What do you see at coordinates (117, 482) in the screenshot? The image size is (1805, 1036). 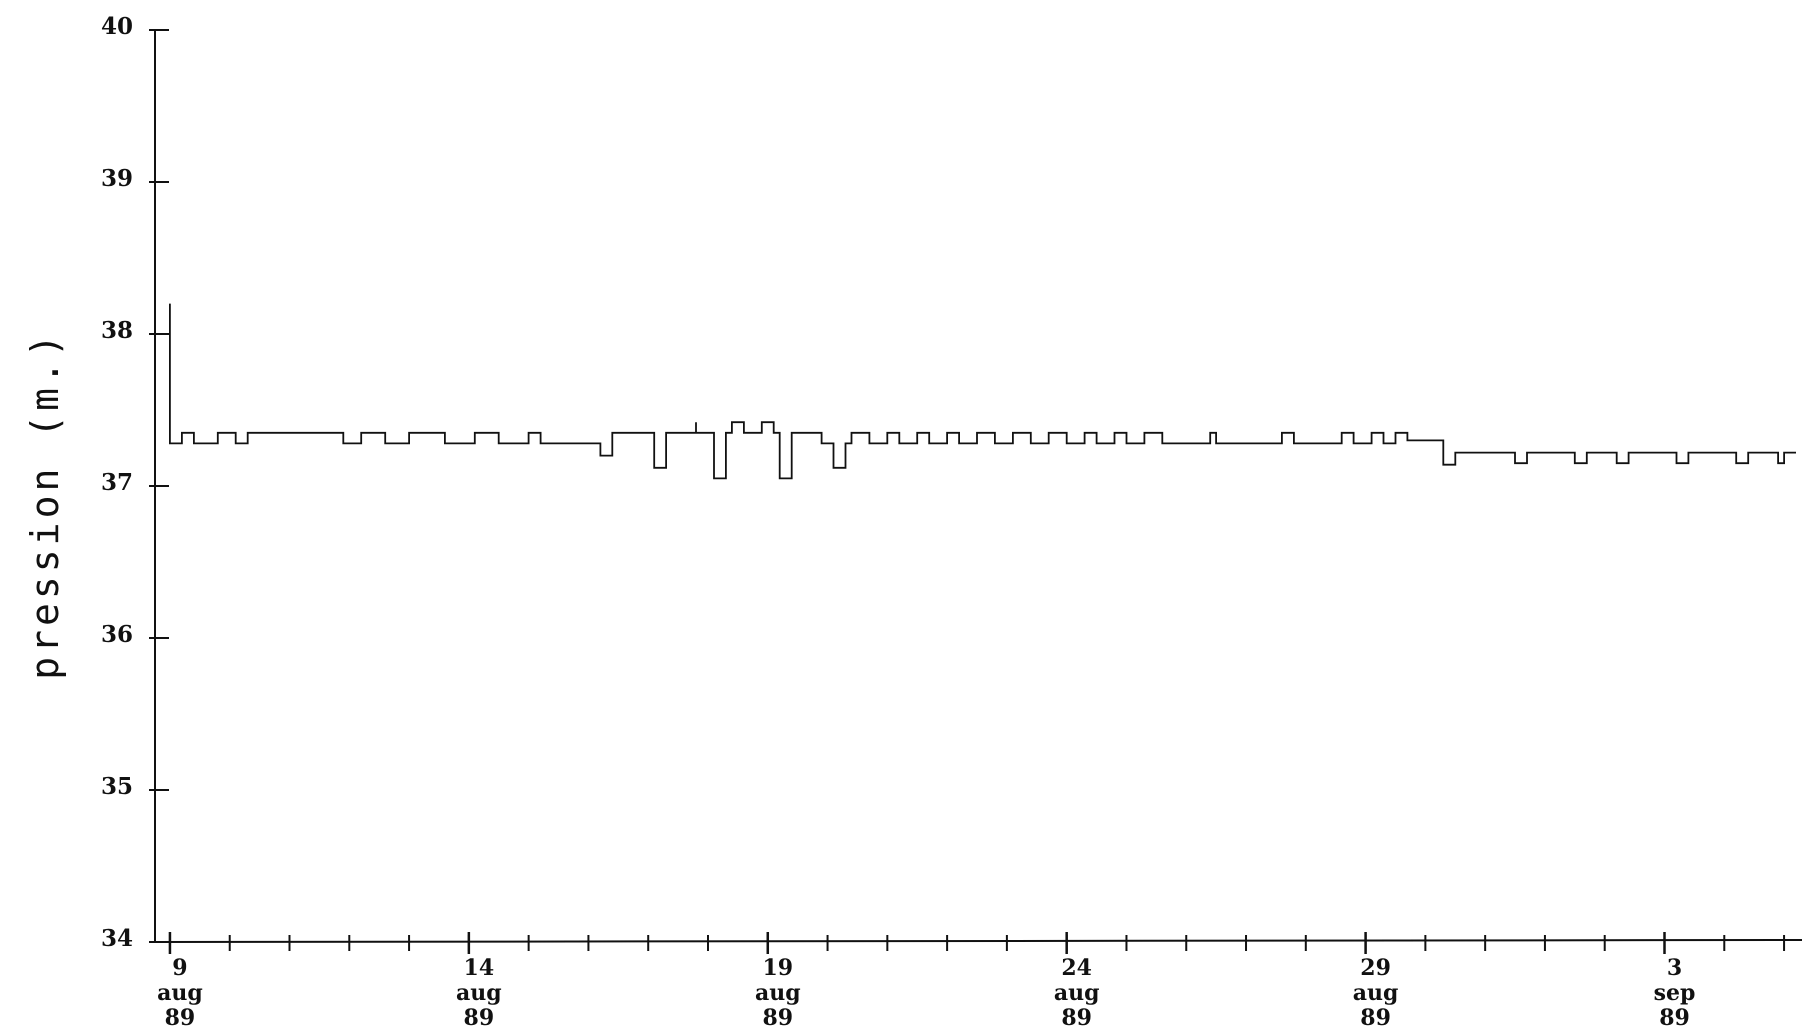 I see `y-tick-label: 37` at bounding box center [117, 482].